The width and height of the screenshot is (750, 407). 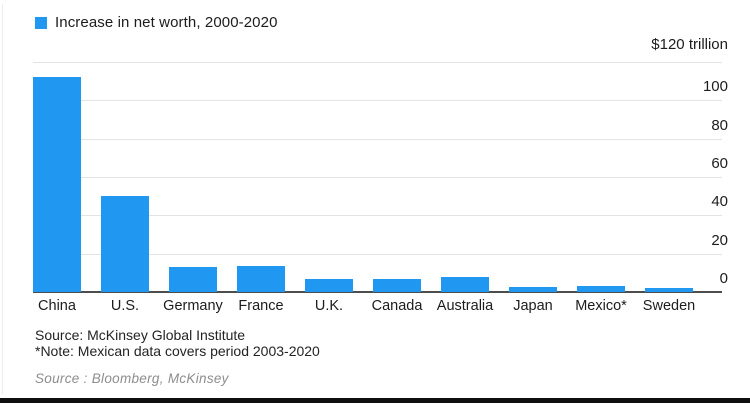 What do you see at coordinates (261, 306) in the screenshot?
I see `x-label-france: France` at bounding box center [261, 306].